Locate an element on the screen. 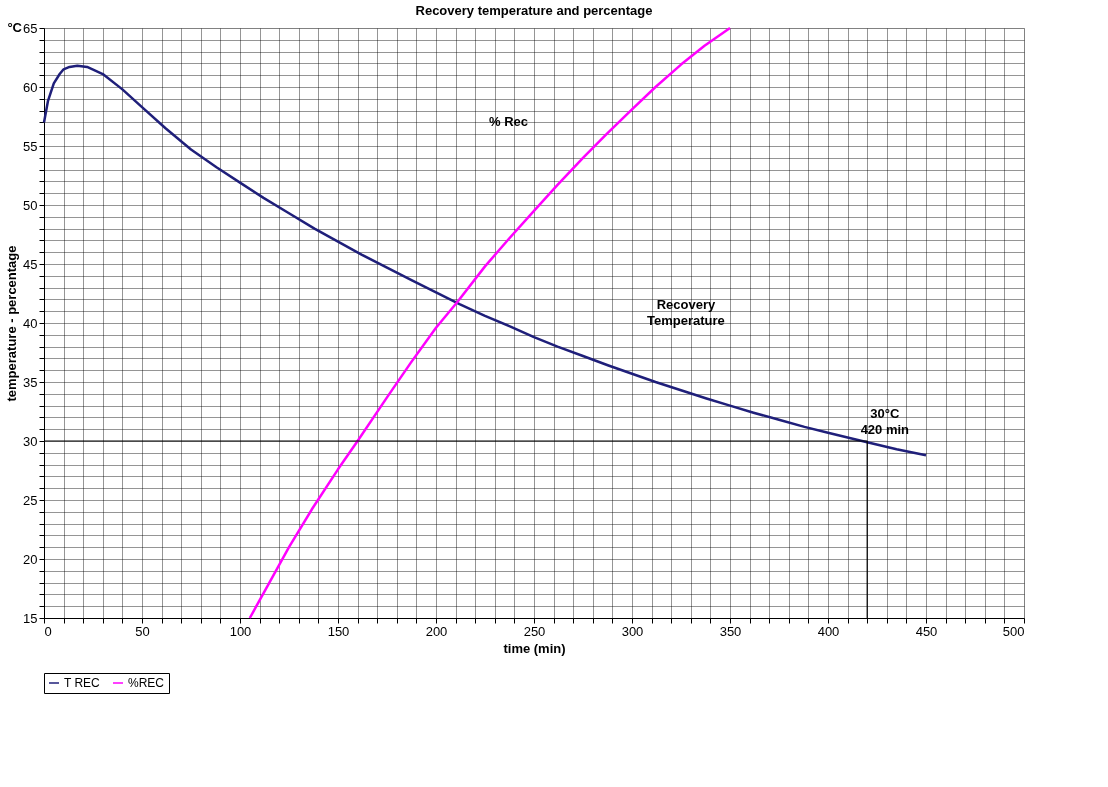  y-tick-label: 35 is located at coordinates (30, 382).